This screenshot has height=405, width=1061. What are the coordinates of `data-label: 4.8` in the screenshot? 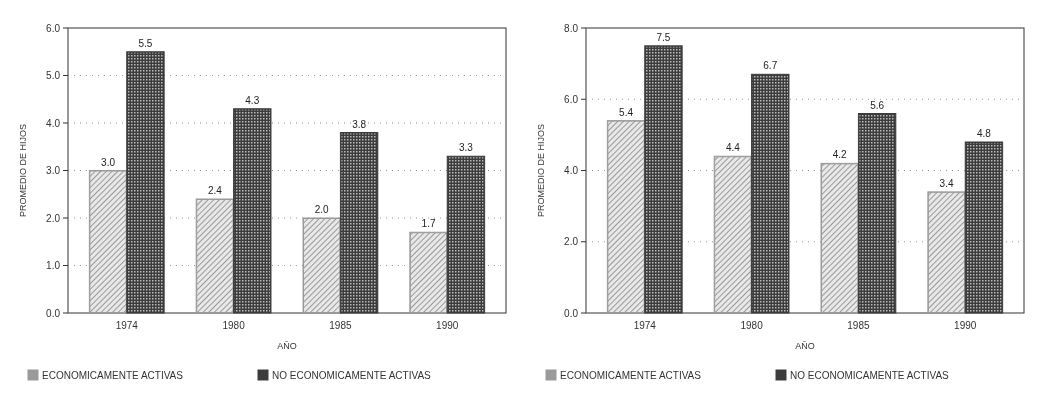 It's located at (984, 133).